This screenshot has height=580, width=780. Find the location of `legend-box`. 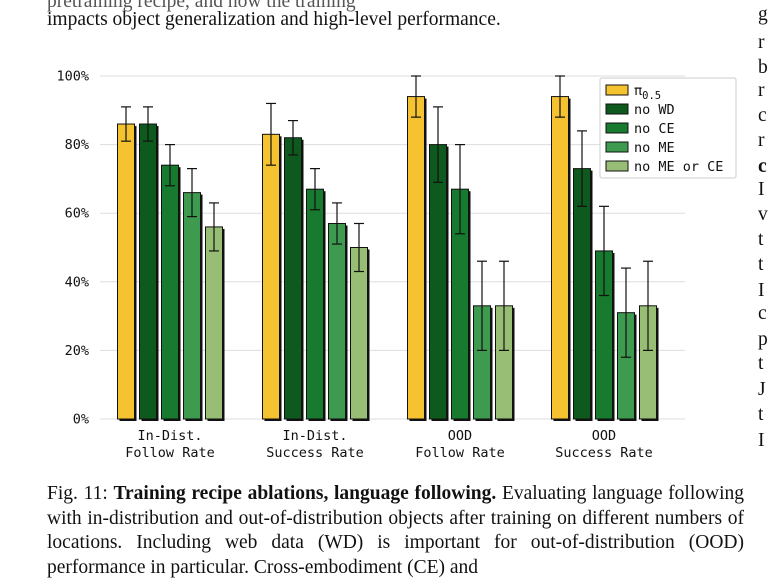

legend-box is located at coordinates (668, 128).